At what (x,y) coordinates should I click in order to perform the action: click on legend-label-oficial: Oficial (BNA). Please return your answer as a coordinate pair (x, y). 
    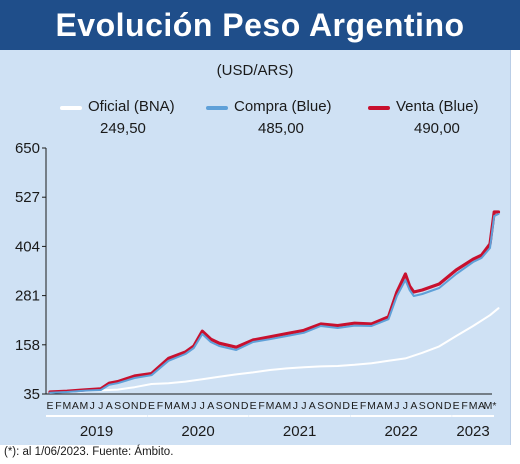
    Looking at the image, I should click on (131, 106).